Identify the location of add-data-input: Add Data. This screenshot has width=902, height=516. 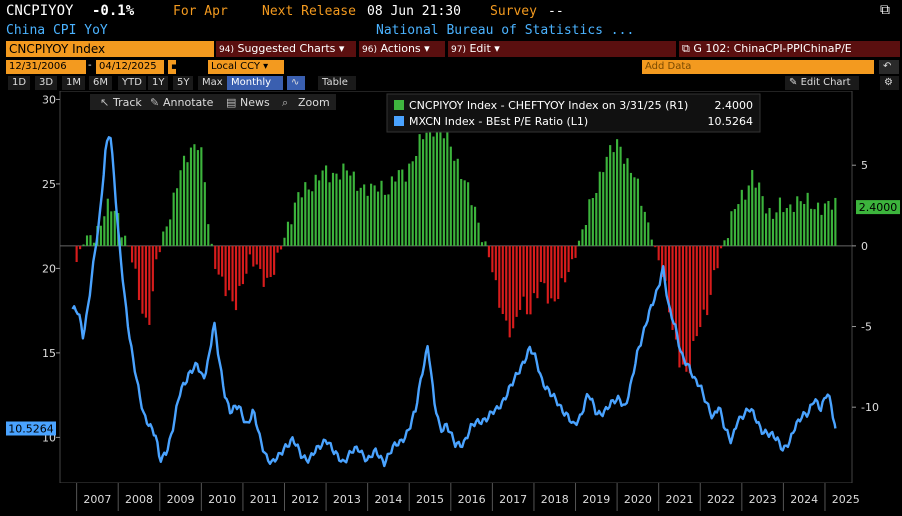
(758, 67).